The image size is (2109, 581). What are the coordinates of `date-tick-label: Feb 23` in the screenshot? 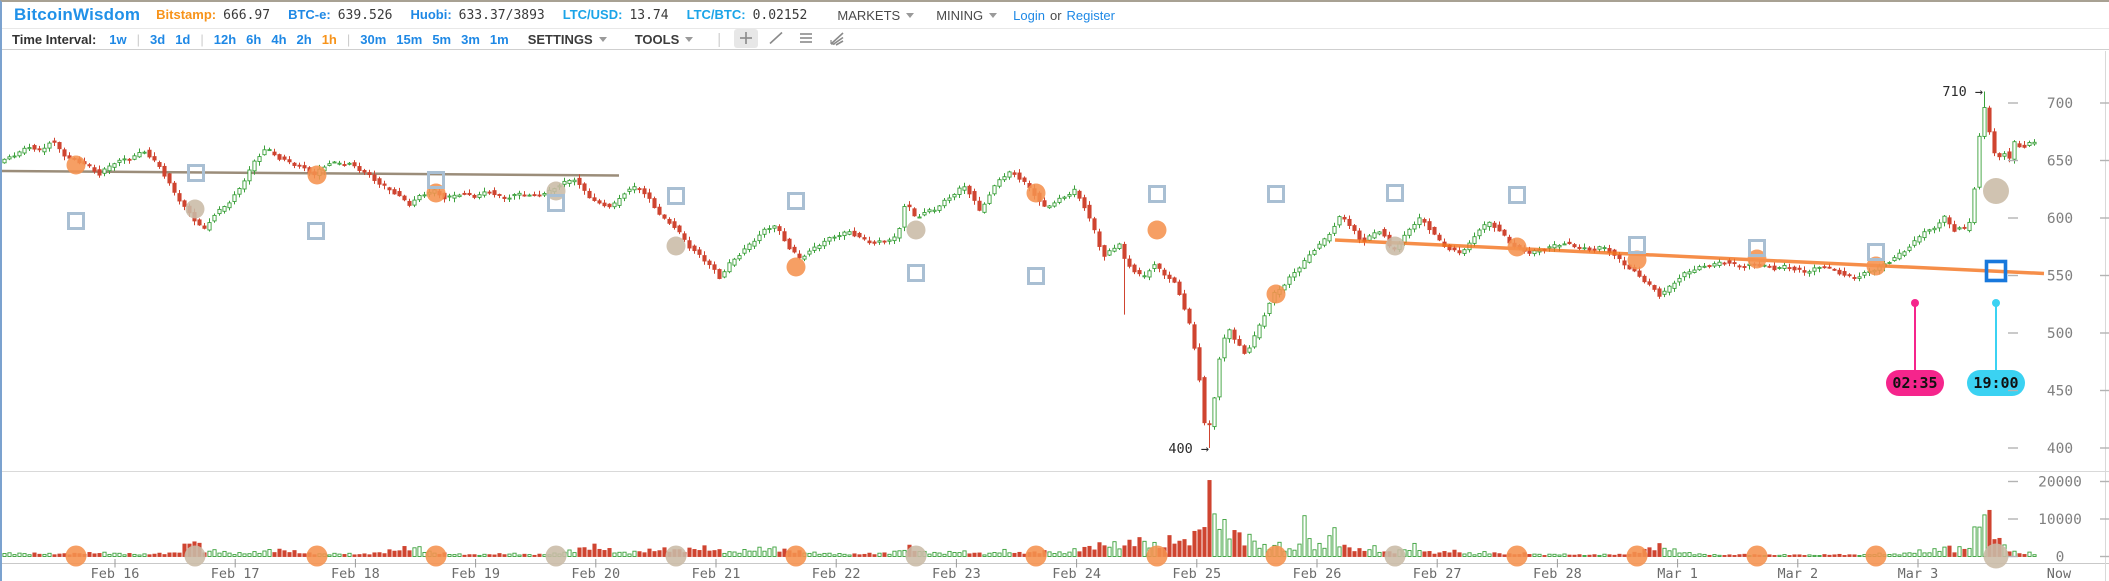 It's located at (956, 573).